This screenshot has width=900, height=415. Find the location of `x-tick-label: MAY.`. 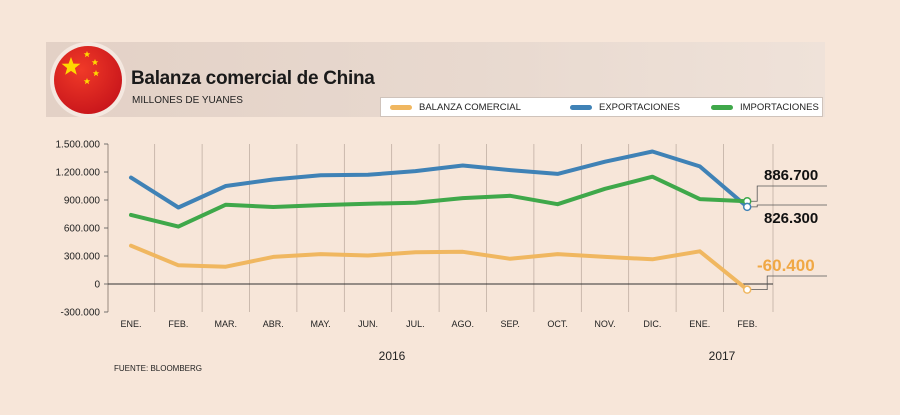

x-tick-label: MAY. is located at coordinates (321, 324).